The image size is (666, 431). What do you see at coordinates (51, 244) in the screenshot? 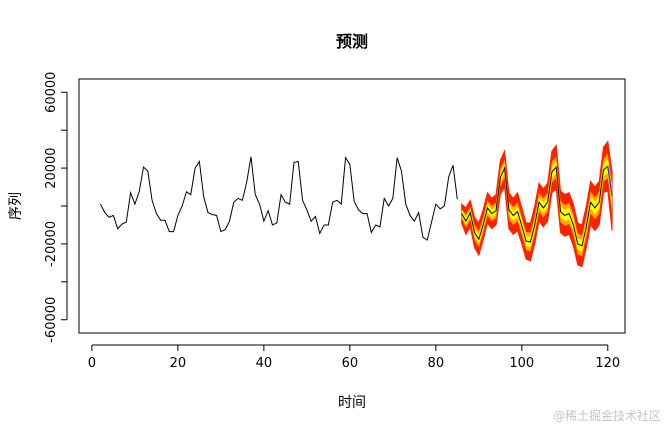
I see `y-tick-label: -20000` at bounding box center [51, 244].